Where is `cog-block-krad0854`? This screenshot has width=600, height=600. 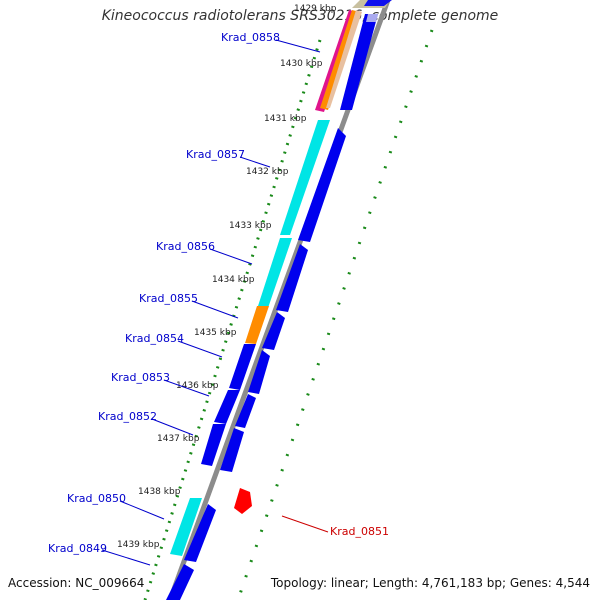
cog-block-krad0854 is located at coordinates (242, 367).